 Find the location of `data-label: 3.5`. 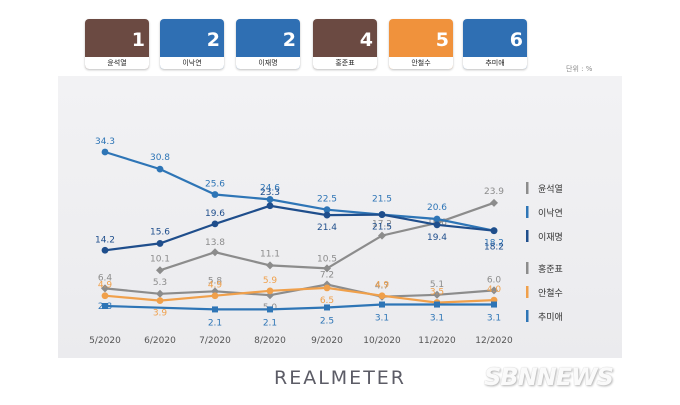

data-label: 3.5 is located at coordinates (437, 293).